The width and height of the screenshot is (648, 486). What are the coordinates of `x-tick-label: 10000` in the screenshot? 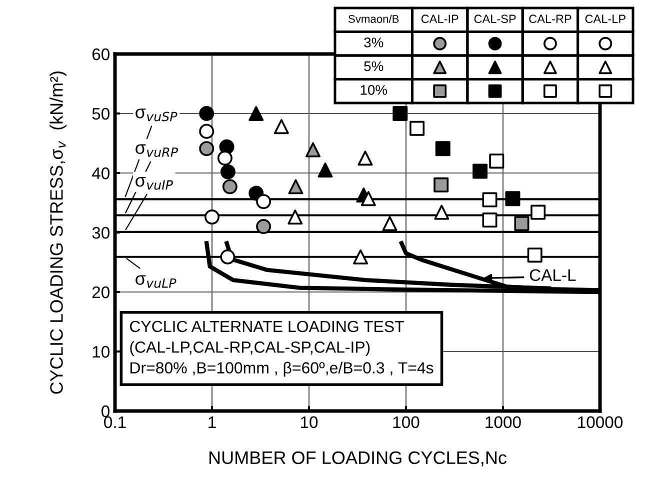 It's located at (600, 422).